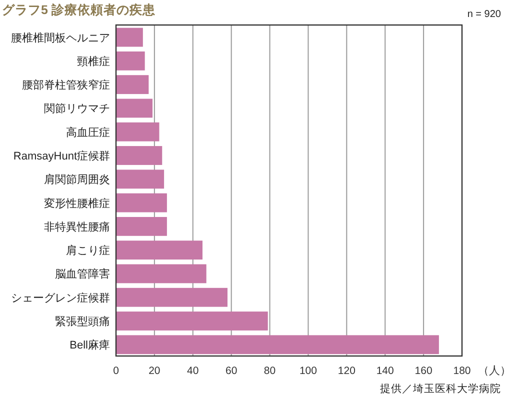 This screenshot has width=531, height=398. I want to click on y-tick-label: 緊張型頭痛, so click(82, 321).